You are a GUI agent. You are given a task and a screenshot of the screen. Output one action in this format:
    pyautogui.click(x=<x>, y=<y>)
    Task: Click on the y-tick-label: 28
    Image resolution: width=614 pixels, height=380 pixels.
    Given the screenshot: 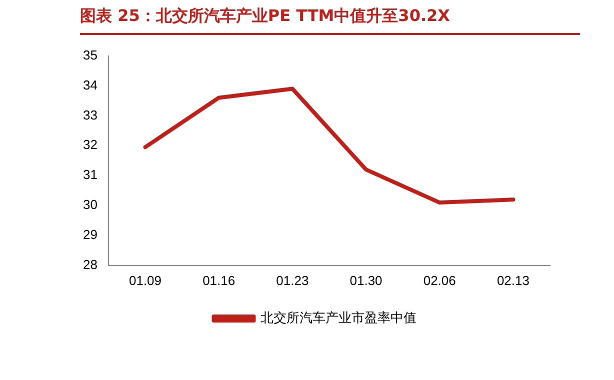 What is the action you would take?
    pyautogui.click(x=90, y=264)
    